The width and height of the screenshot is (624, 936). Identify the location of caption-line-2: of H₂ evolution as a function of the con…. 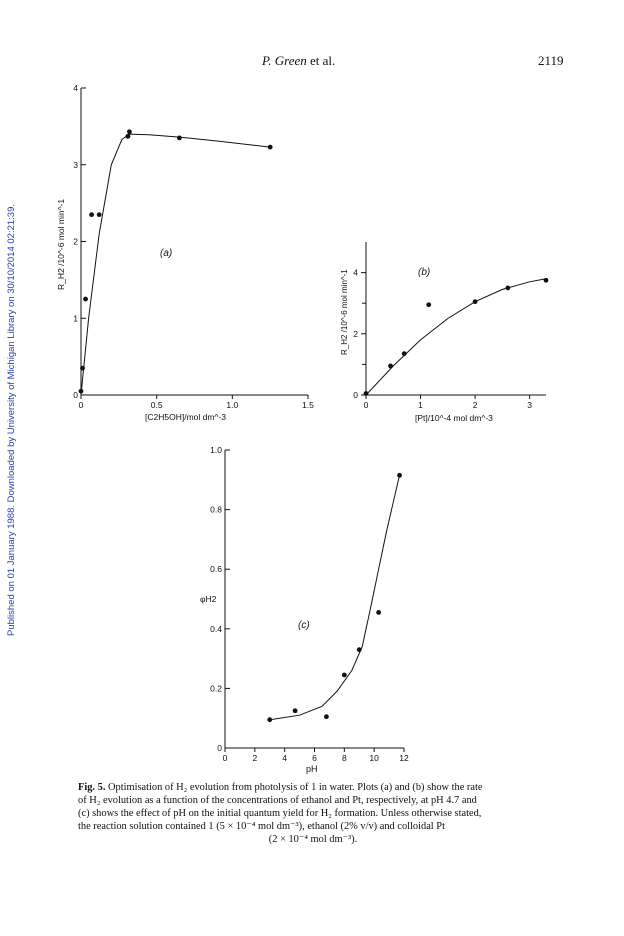
(277, 800).